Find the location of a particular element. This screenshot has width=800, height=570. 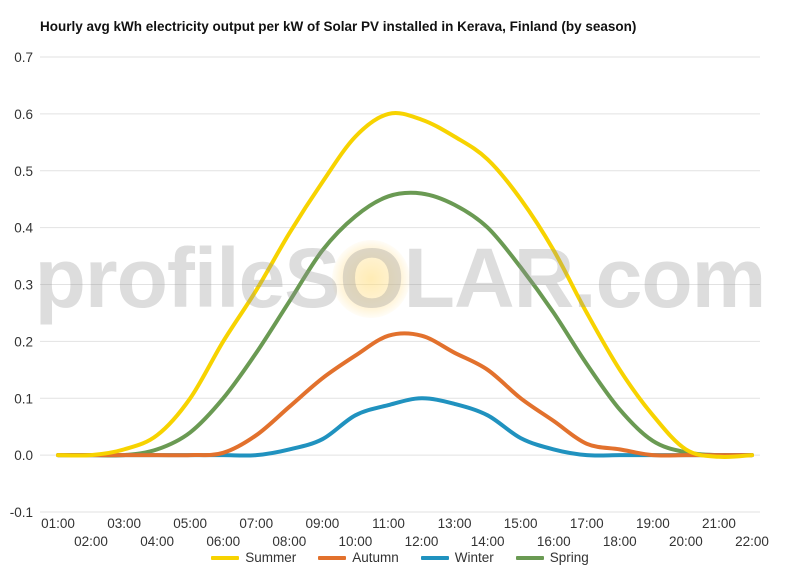

y-tick-label: 0.1 is located at coordinates (23, 398).